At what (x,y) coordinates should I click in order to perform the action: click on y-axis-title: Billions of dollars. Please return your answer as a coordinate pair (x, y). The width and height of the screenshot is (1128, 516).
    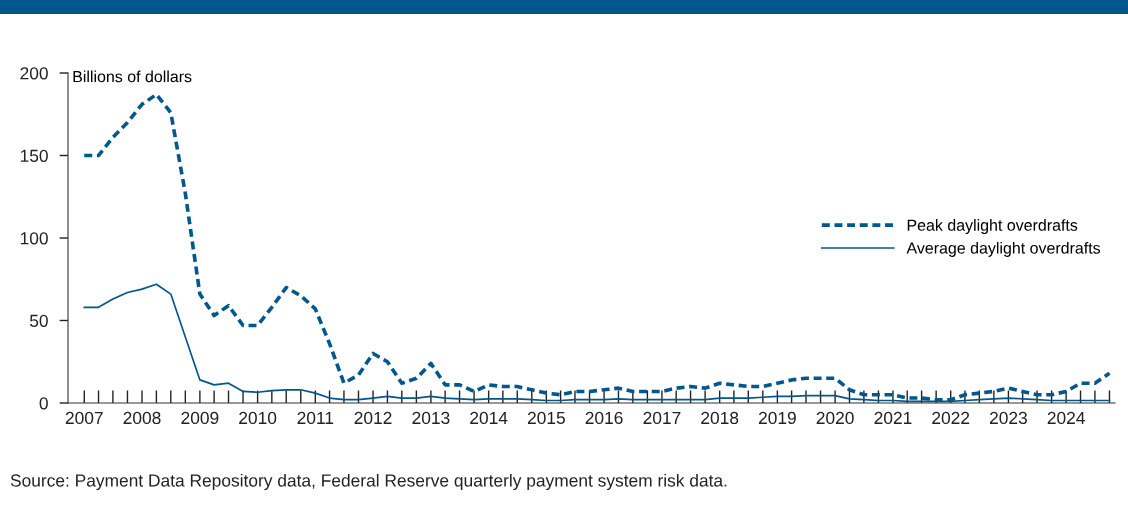
    Looking at the image, I should click on (132, 76).